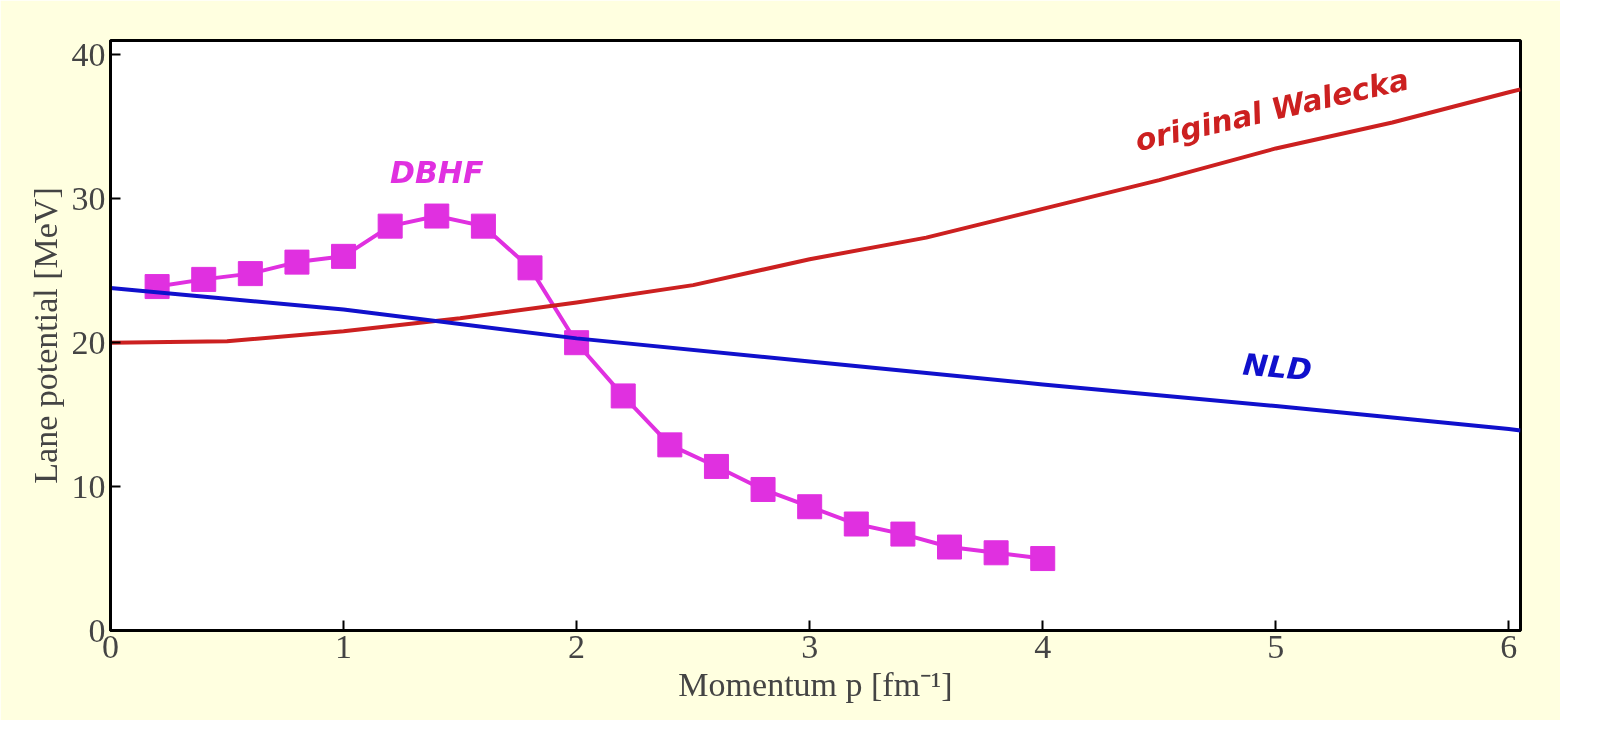 The height and width of the screenshot is (736, 1600). I want to click on x-tick-label: 4, so click(1043, 646).